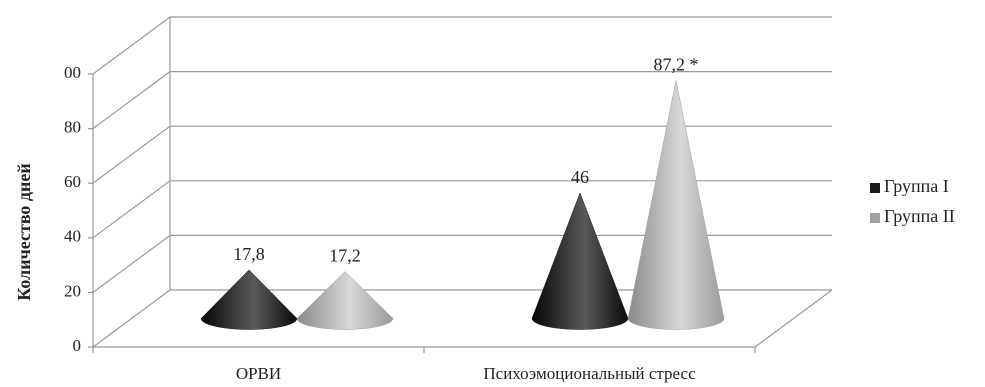  Describe the element at coordinates (24, 232) in the screenshot. I see `y-axis-title: Количество дней` at that location.